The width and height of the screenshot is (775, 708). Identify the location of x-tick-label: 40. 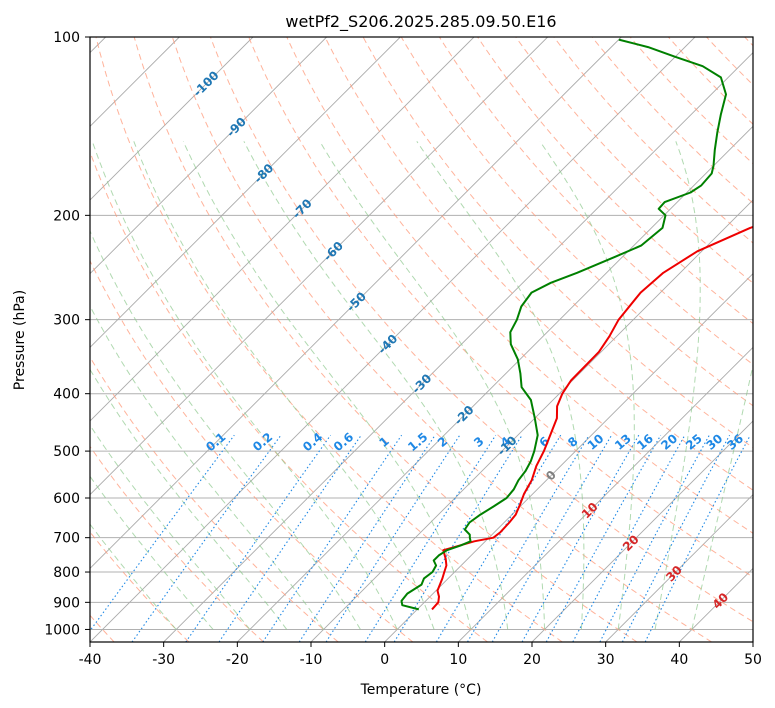
(679, 660).